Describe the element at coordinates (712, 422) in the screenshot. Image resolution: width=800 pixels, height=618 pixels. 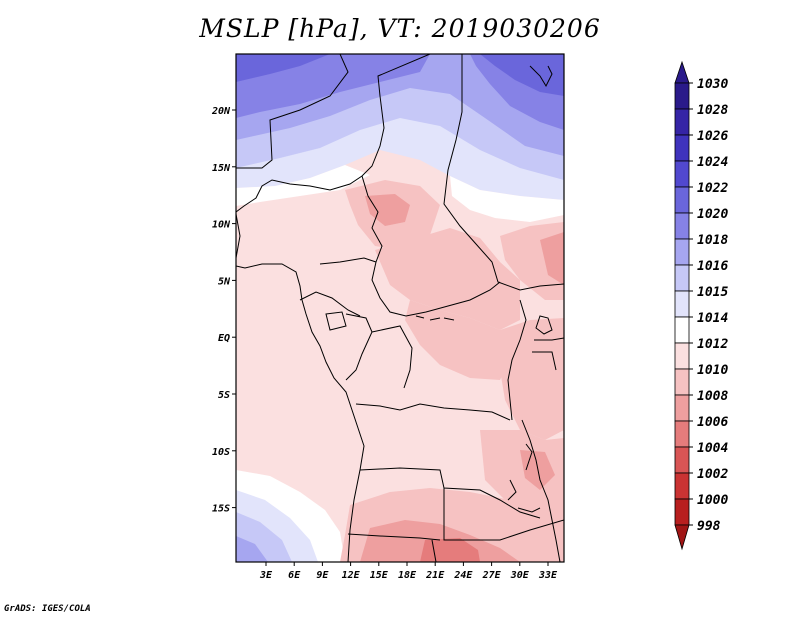
I see `colorbar-label: 1006` at that location.